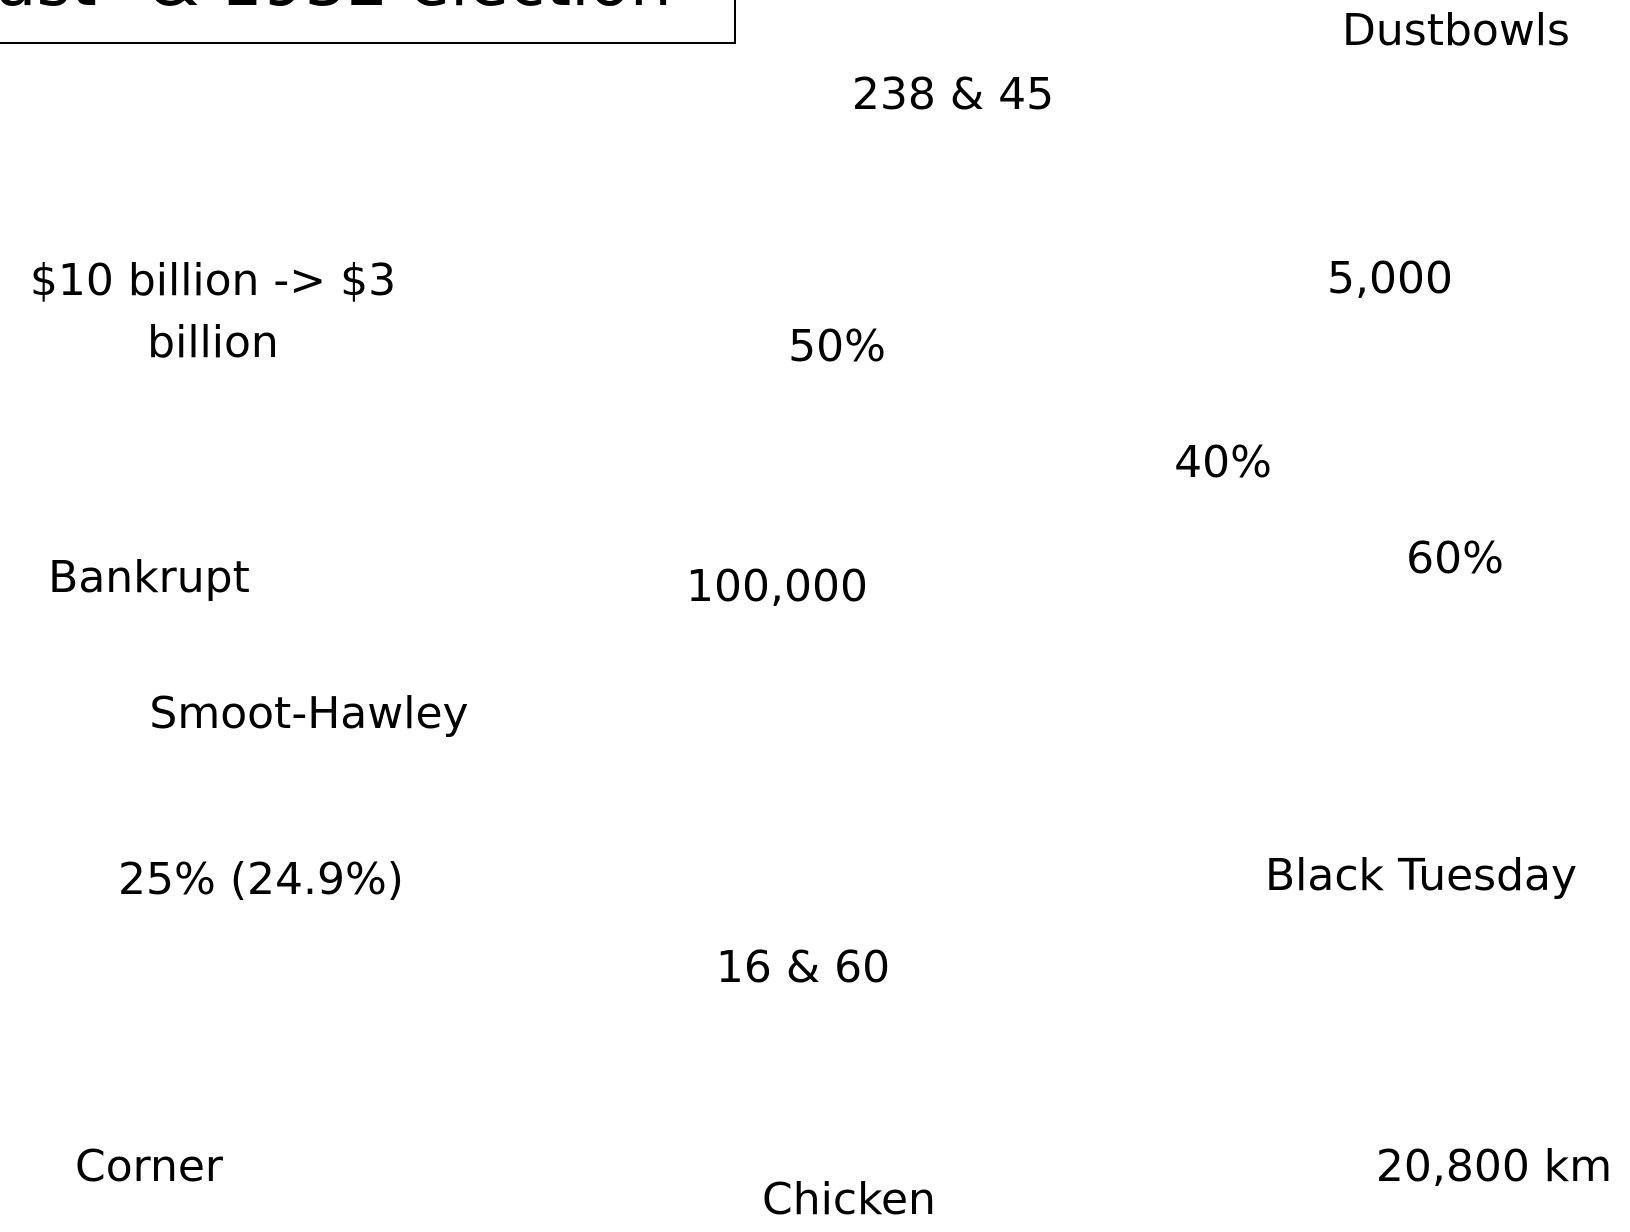  I want to click on term: Bankrupt, so click(149, 577).